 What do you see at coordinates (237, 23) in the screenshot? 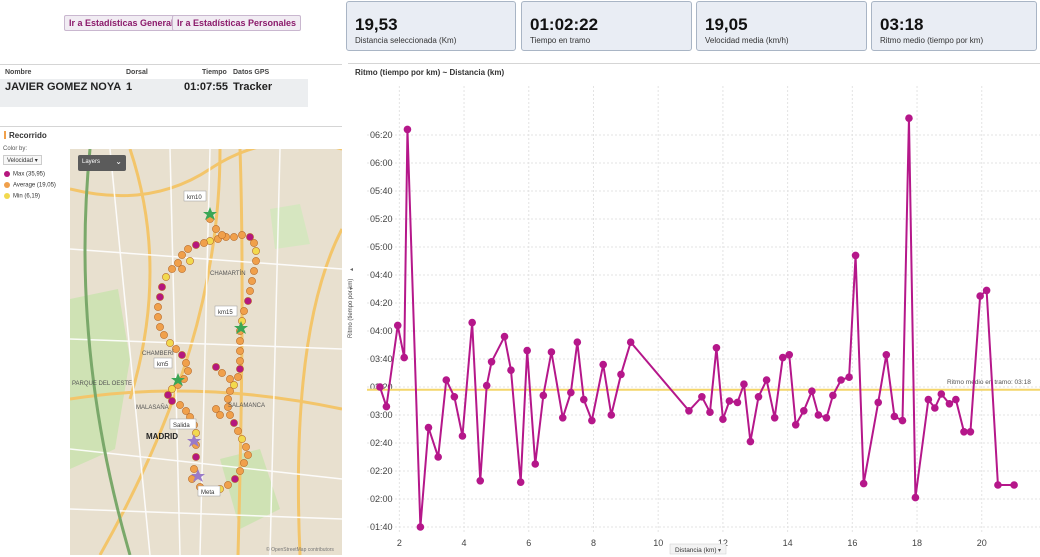
I see `personal-stats-button: Ir a Estadísticas Personales` at bounding box center [237, 23].